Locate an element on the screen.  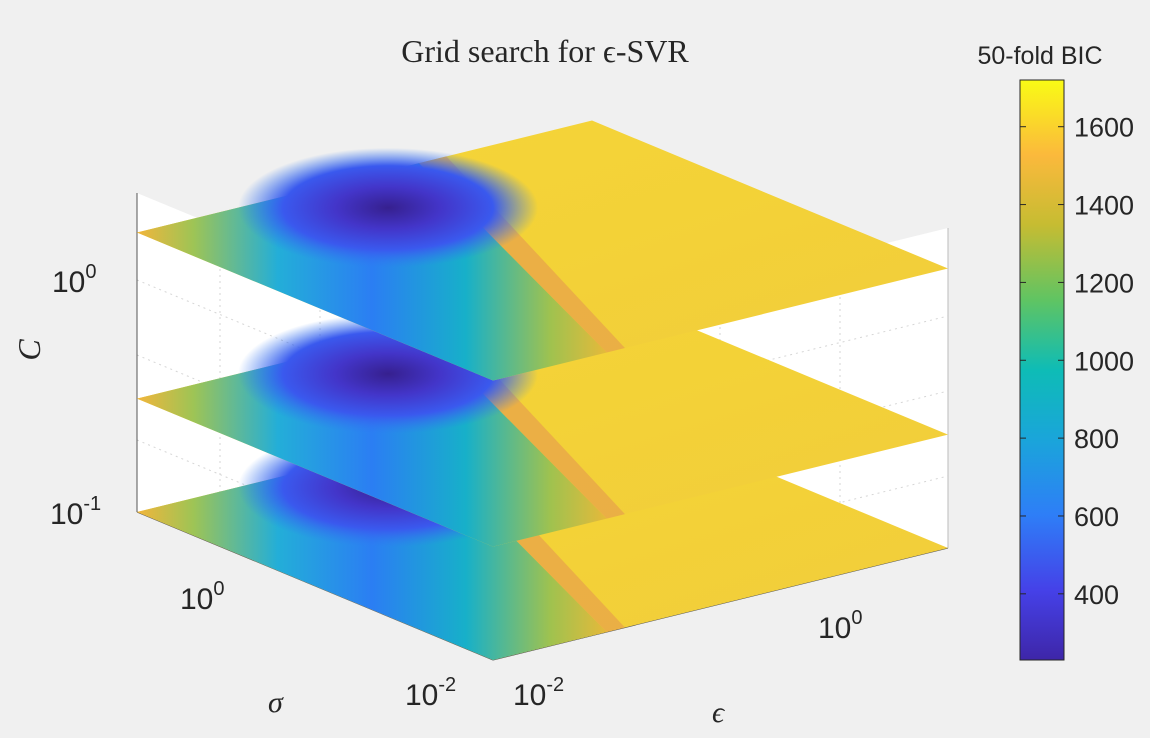
z-tick-label-1: 10⁰ is located at coordinates (74, 280).